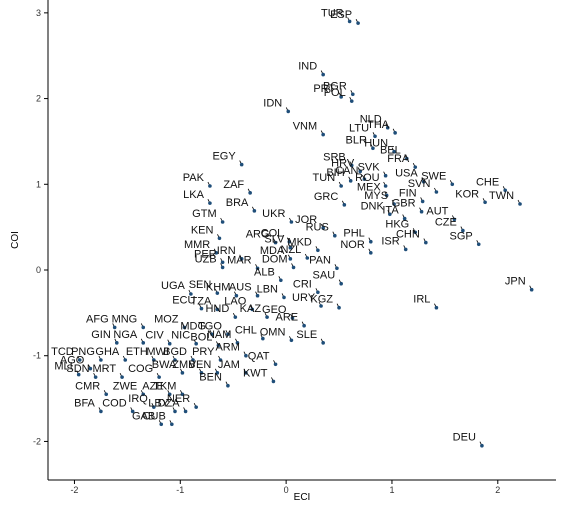  Describe the element at coordinates (395, 133) in the screenshot. I see `point-THA` at that location.